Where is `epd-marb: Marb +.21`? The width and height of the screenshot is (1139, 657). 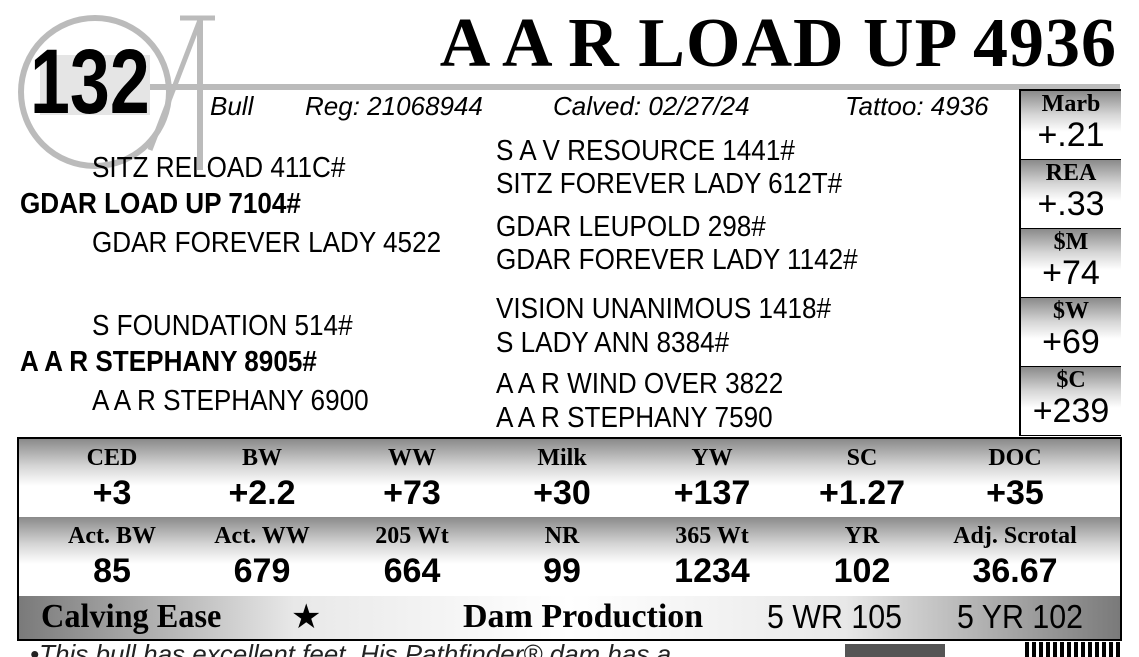
epd-marb: Marb +.21 is located at coordinates (1071, 125).